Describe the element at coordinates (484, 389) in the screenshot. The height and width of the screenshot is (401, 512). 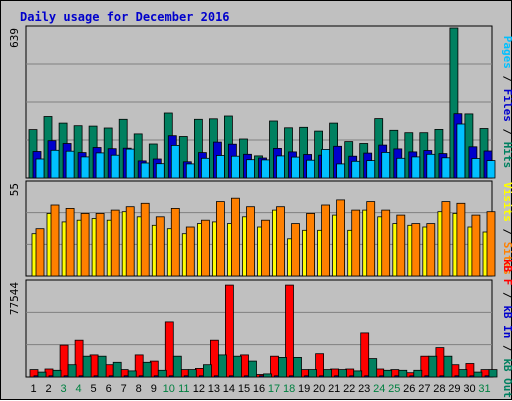
I see `x-tick-label: 31` at that location.